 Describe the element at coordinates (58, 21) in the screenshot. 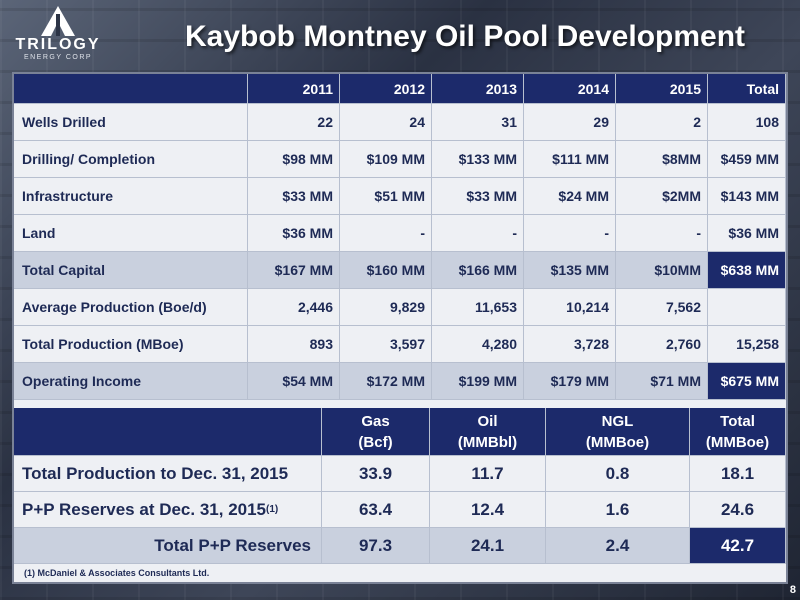

I see `trilogy-derrick-icon` at that location.